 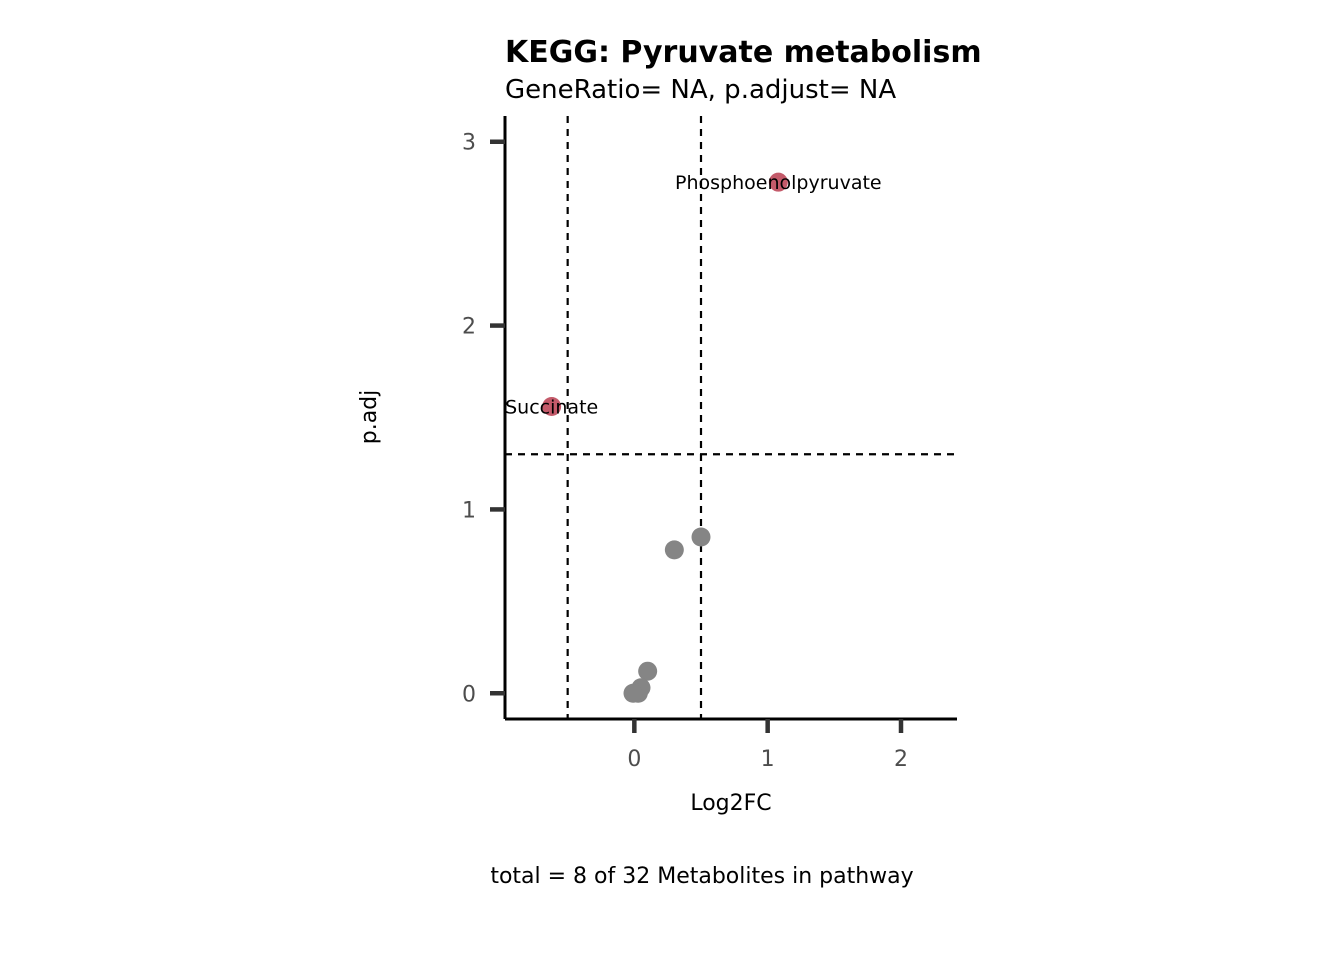 What do you see at coordinates (483, 419) in the screenshot?
I see `y-axis-ticks: 0 1 2 3` at bounding box center [483, 419].